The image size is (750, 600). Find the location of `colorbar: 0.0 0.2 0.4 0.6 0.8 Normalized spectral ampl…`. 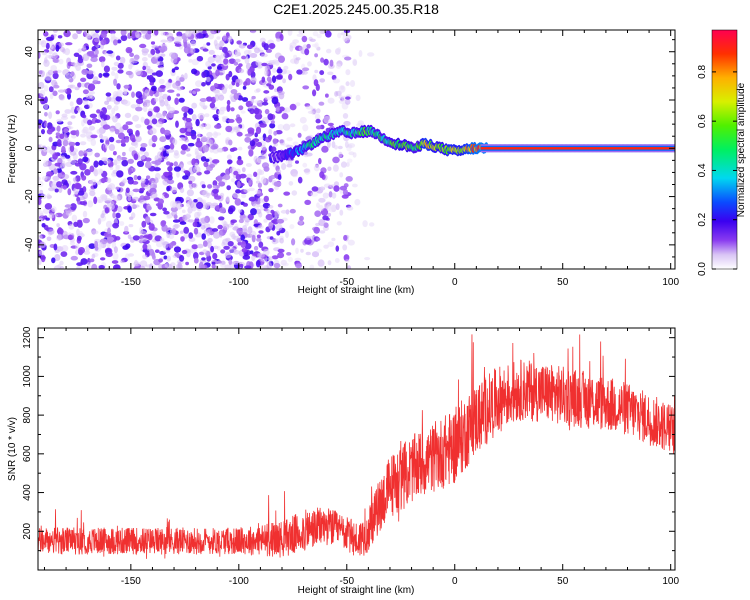

colorbar: 0.0 0.2 0.4 0.6 0.8 Normalized spectral ampl… is located at coordinates (722, 152).